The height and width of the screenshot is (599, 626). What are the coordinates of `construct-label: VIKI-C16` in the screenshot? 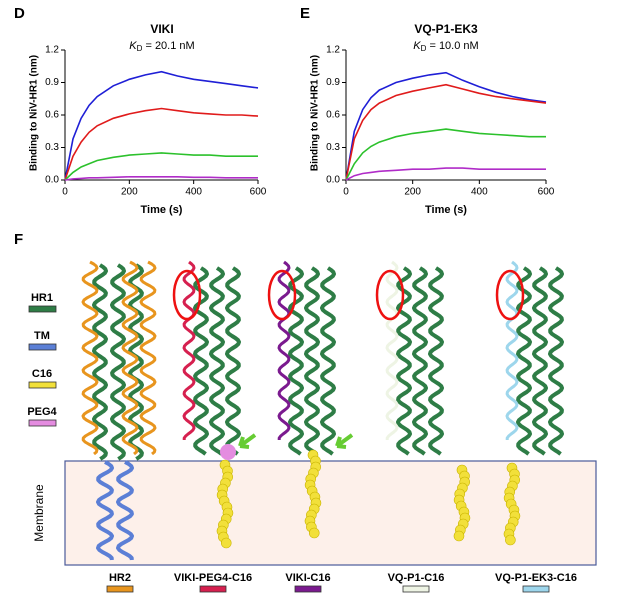 It's located at (307, 578).